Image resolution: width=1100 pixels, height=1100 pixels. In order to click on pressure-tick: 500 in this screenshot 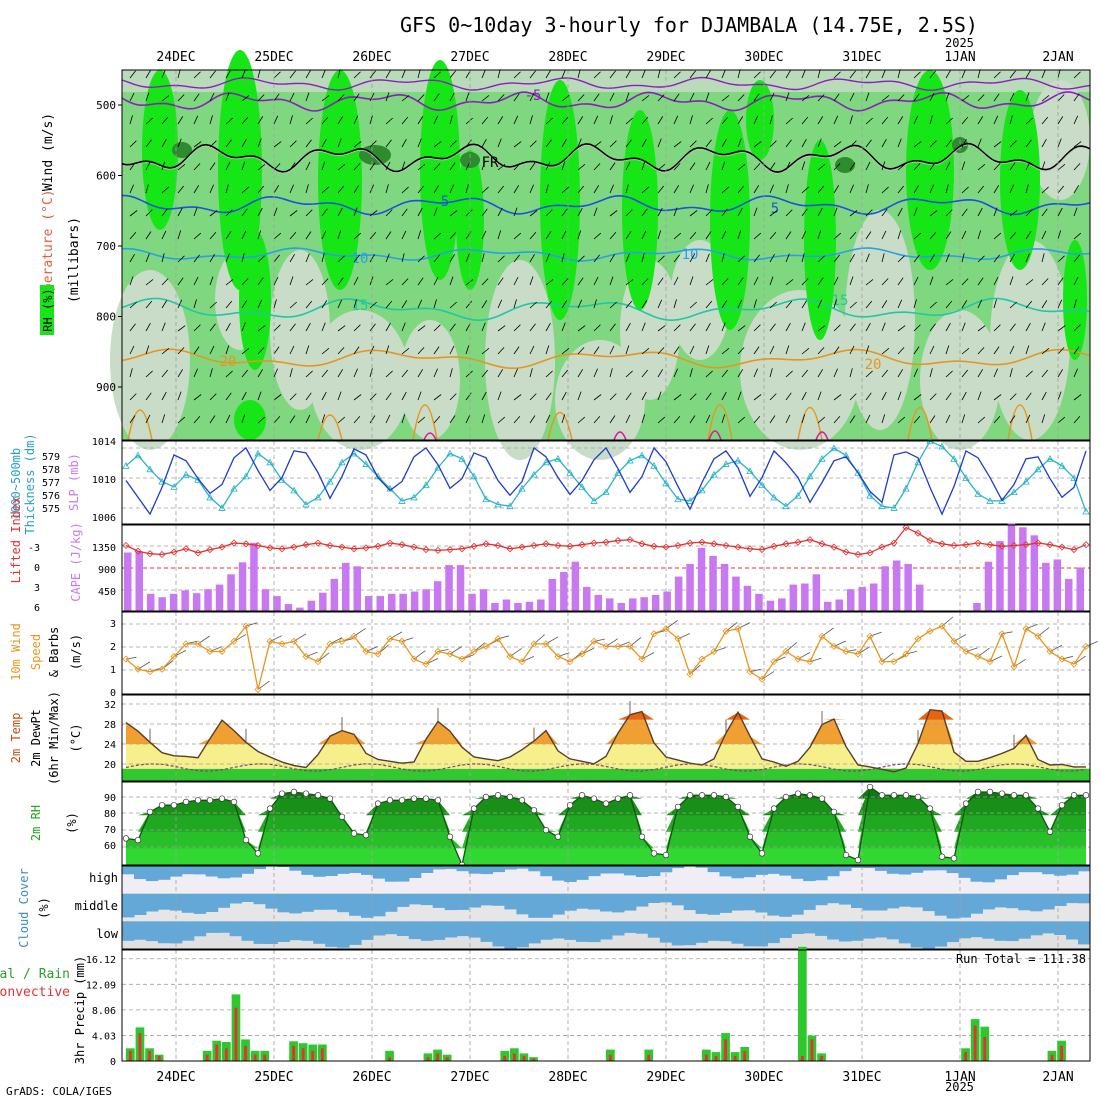, I will do `click(106, 105)`.